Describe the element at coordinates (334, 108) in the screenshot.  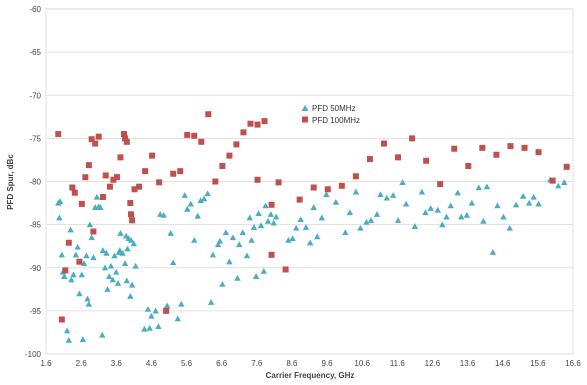
I see `legend-label-pfd-50mhz: PFD 50MHz` at that location.